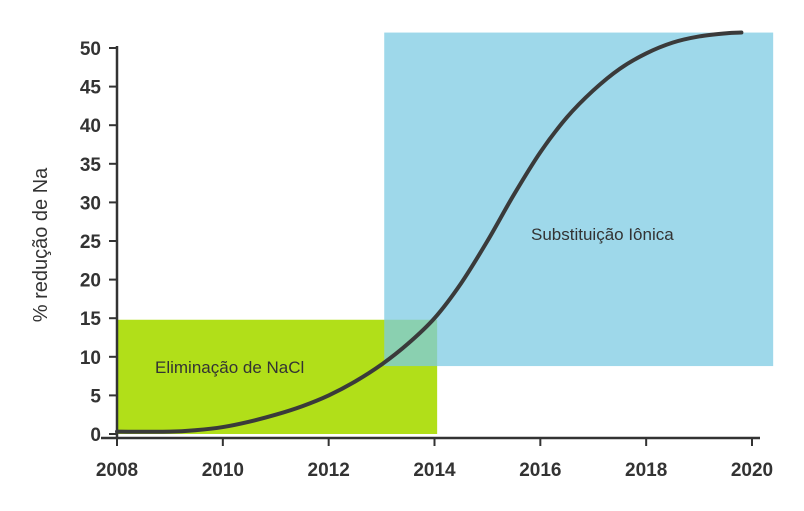 The height and width of the screenshot is (511, 804). Describe the element at coordinates (329, 470) in the screenshot. I see `x-tick-label: 2012` at that location.